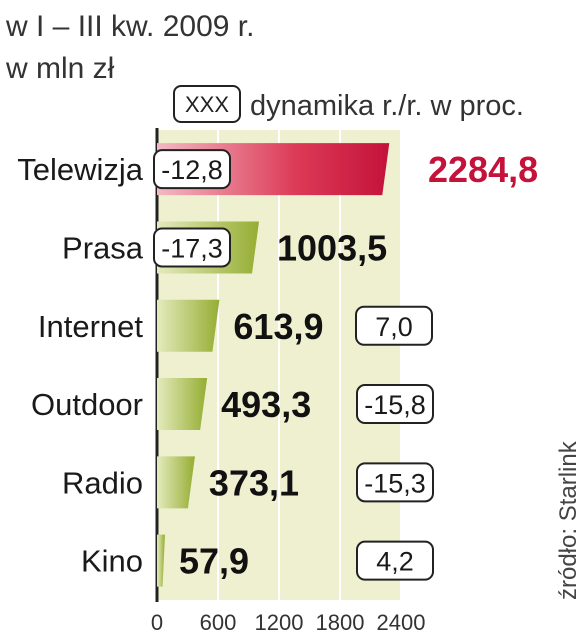  Describe the element at coordinates (102, 482) in the screenshot. I see `category-label: Radio` at that location.